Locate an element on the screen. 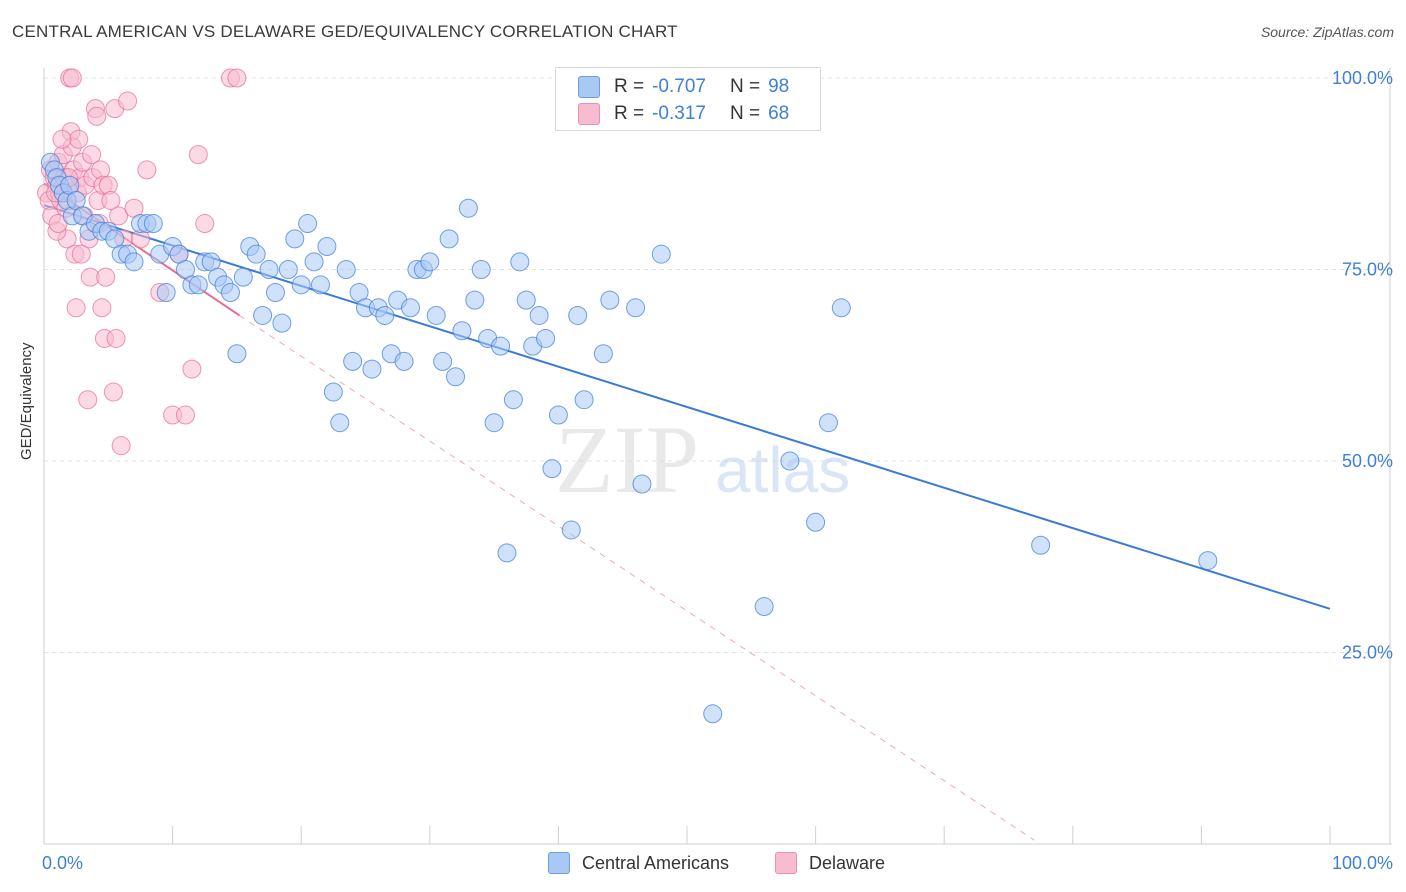 Image resolution: width=1406 pixels, height=892 pixels. legend-swatch-pink is located at coordinates (589, 114).